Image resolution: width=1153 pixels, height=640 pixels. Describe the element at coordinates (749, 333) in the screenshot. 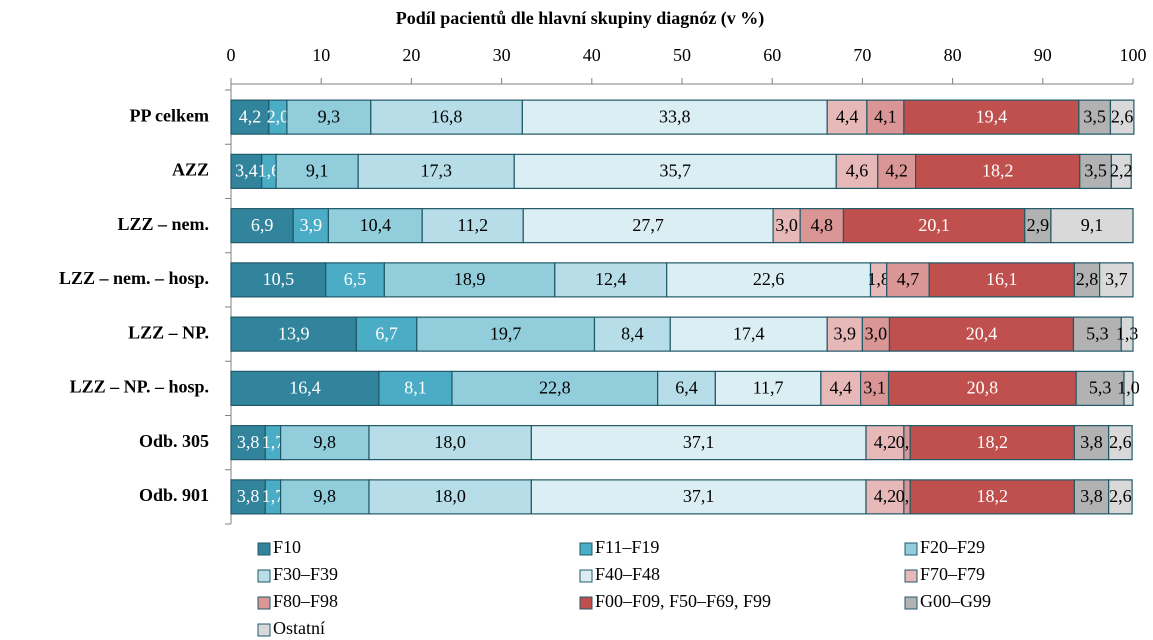

I see `data-label: 17,4` at that location.